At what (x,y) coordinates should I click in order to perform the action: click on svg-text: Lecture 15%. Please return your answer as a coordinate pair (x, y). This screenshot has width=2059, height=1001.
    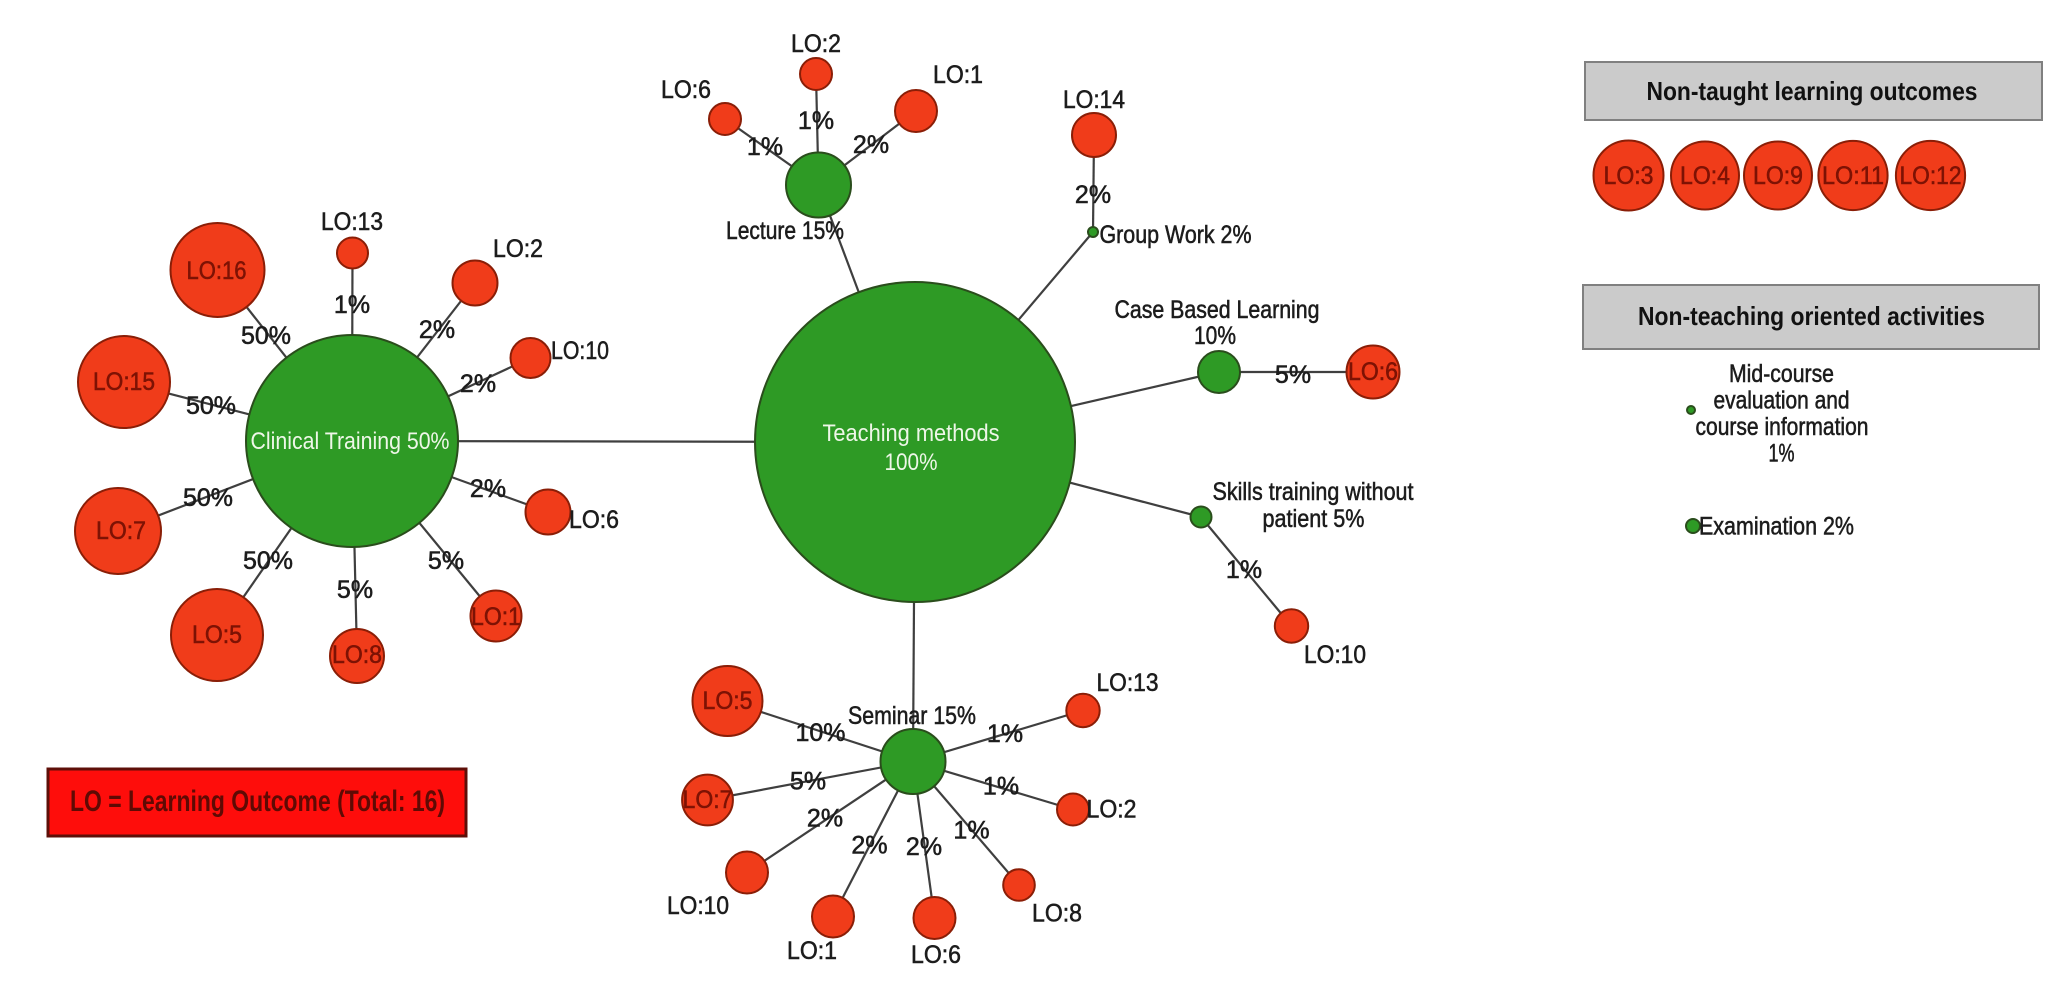
    Looking at the image, I should click on (785, 231).